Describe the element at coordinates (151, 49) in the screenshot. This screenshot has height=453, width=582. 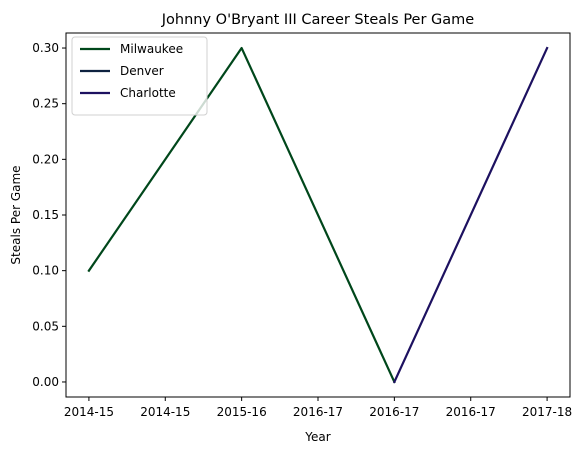
I see `legend-label-milwaukee: Milwaukee` at that location.